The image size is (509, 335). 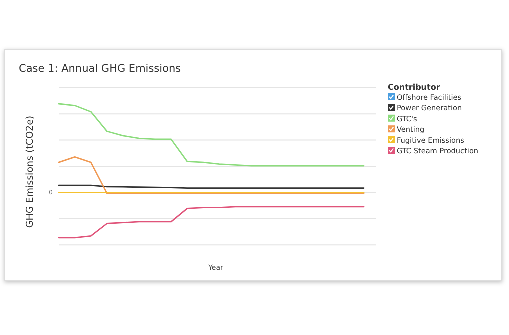 I want to click on y-axis-title: GHG Emissions (tCO2e), so click(x=30, y=172).